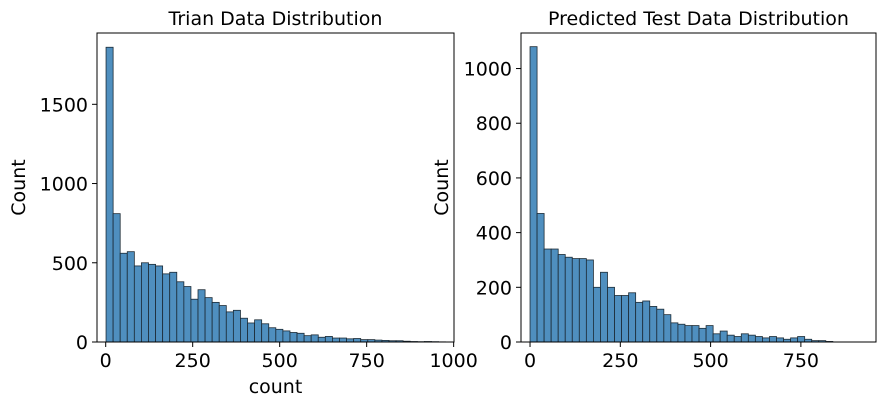 The width and height of the screenshot is (883, 407). Describe the element at coordinates (698, 19) in the screenshot. I see `chart-title: Predicted Test Data Distribution` at that location.